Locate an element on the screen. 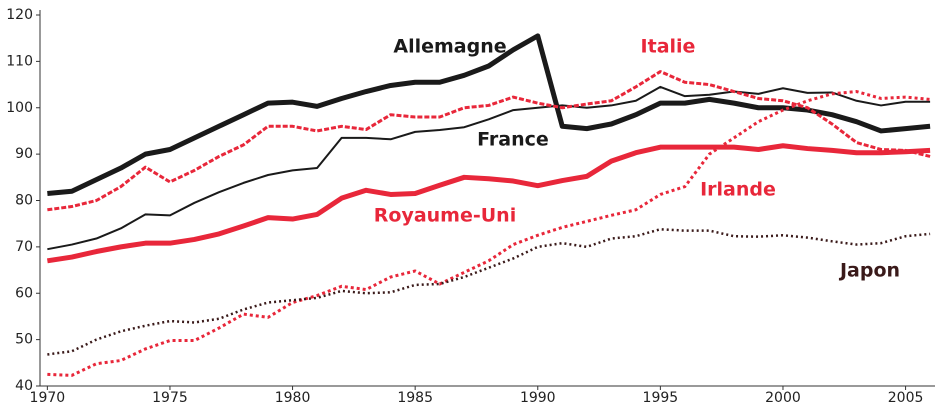 This screenshot has width=935, height=407. x-tick-label: 1980 is located at coordinates (293, 398).